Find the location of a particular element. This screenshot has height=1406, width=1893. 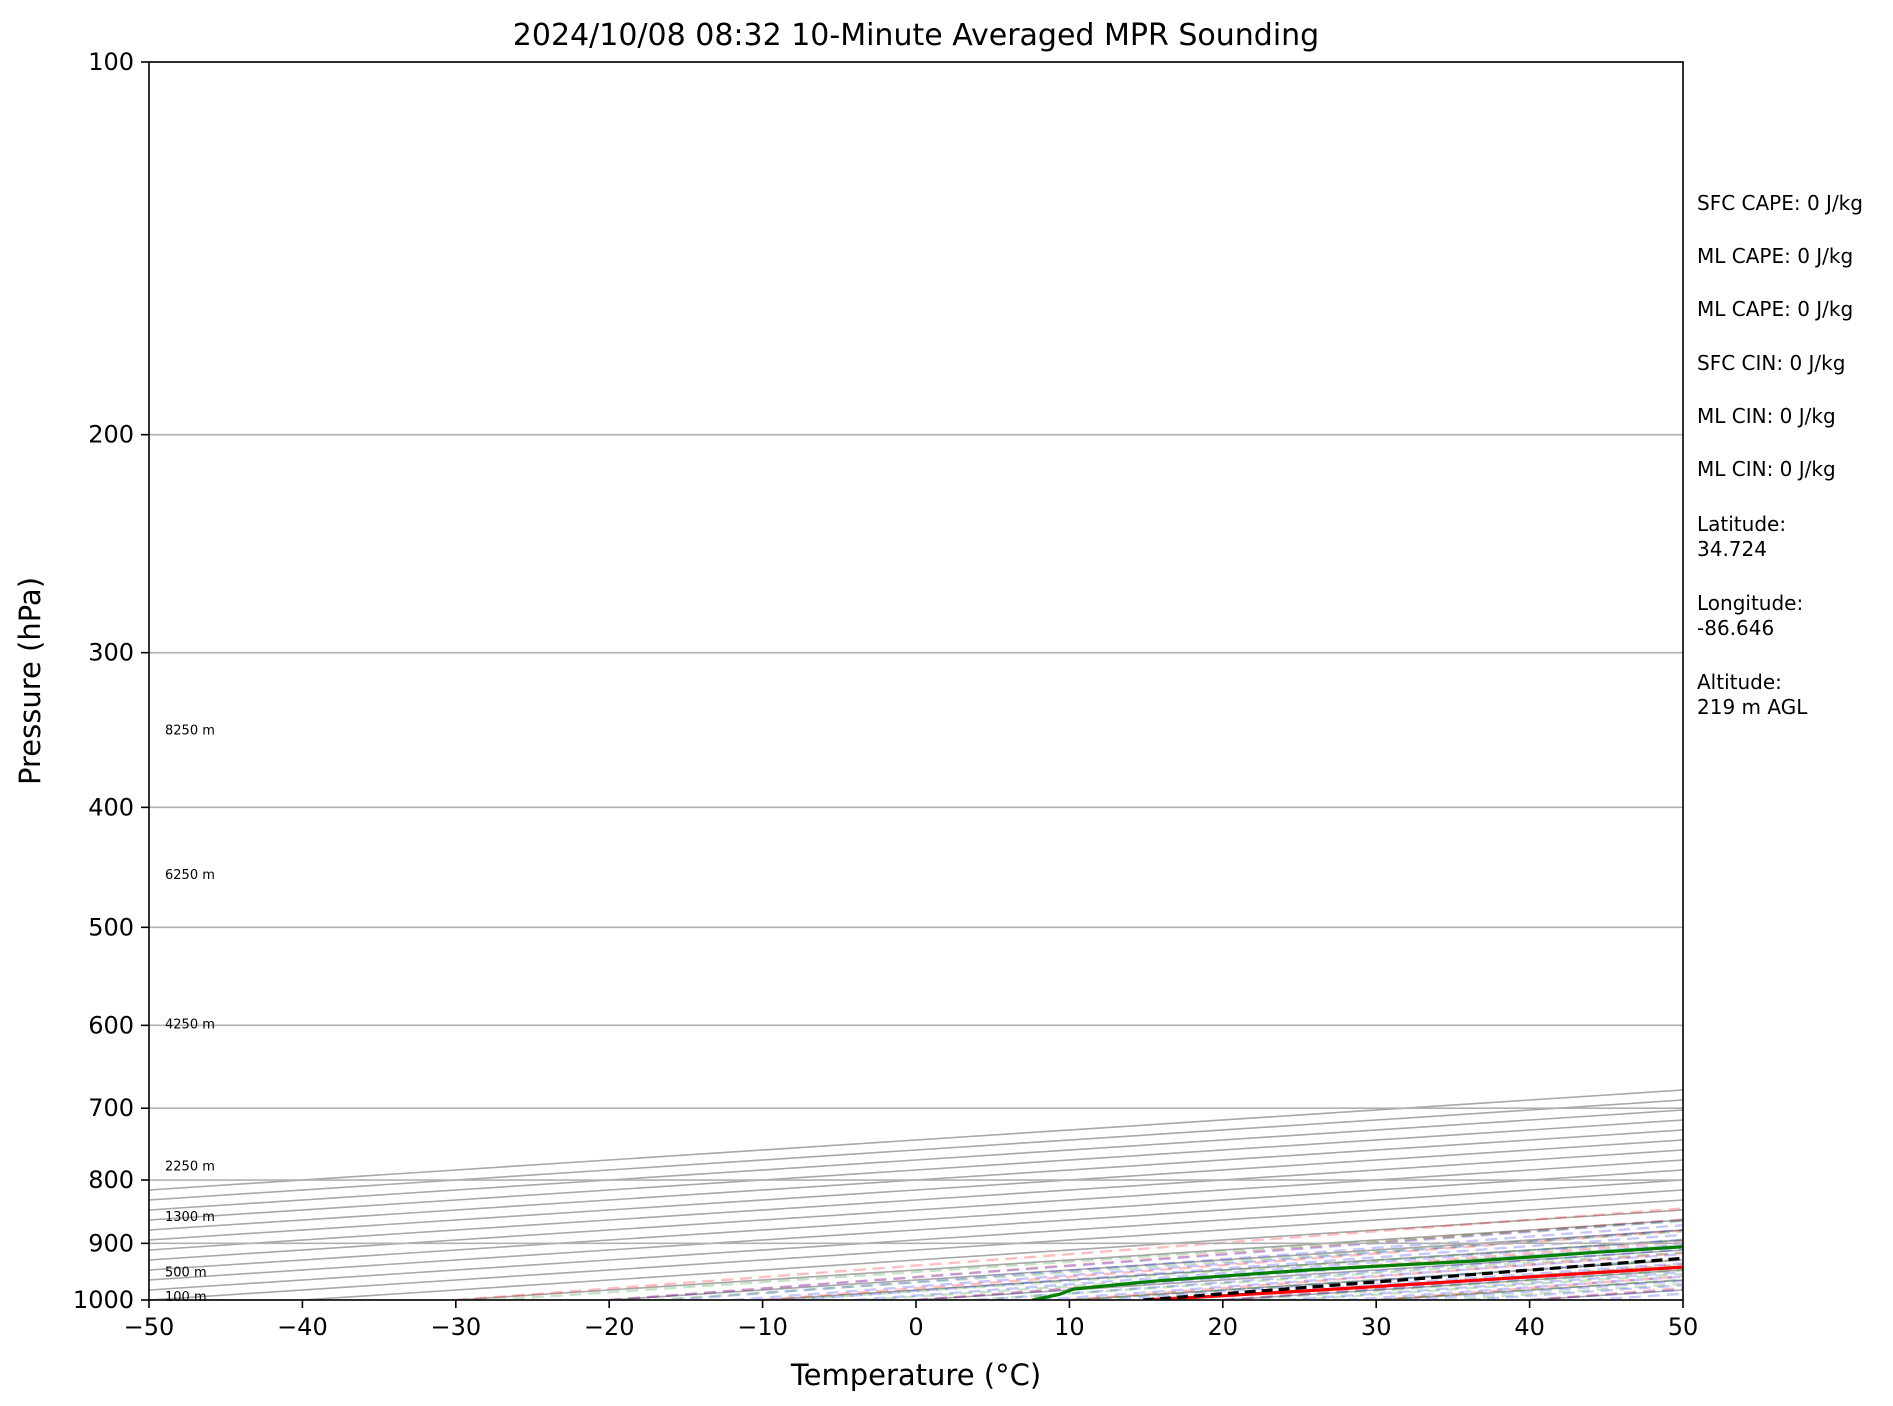

x-tick-label: 50 is located at coordinates (1683, 1327).